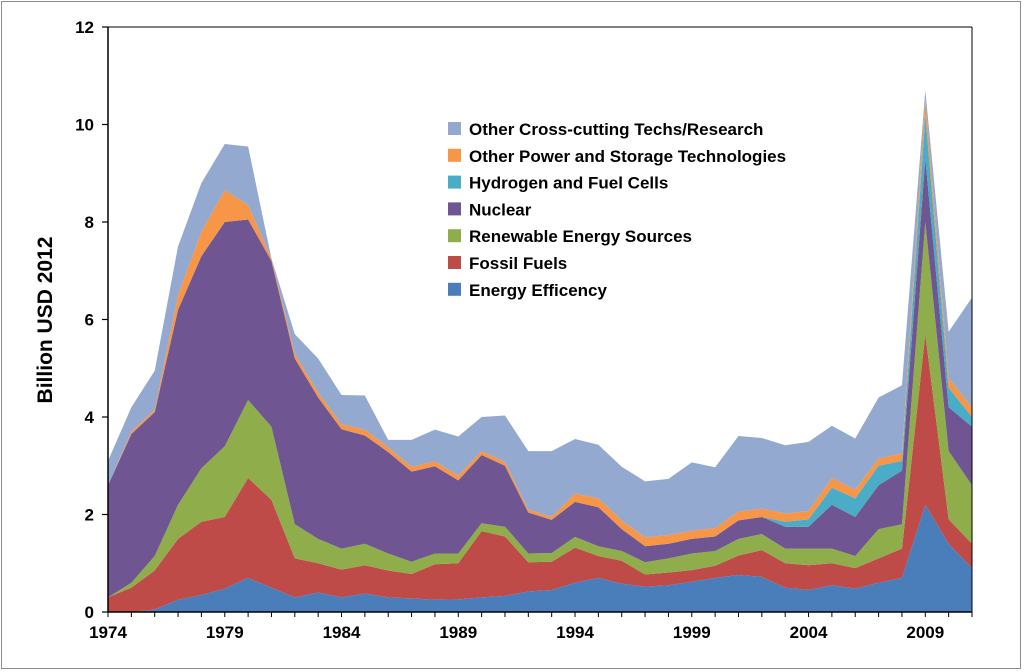 Image resolution: width=1024 pixels, height=672 pixels. Describe the element at coordinates (575, 632) in the screenshot. I see `x-tick-label: 1994` at that location.